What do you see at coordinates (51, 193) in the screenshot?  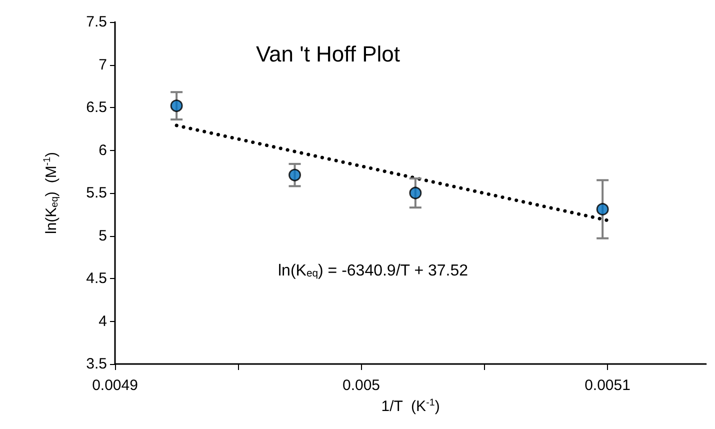 I see `y-axis-title: ln(Keq) (M-1)` at bounding box center [51, 193].